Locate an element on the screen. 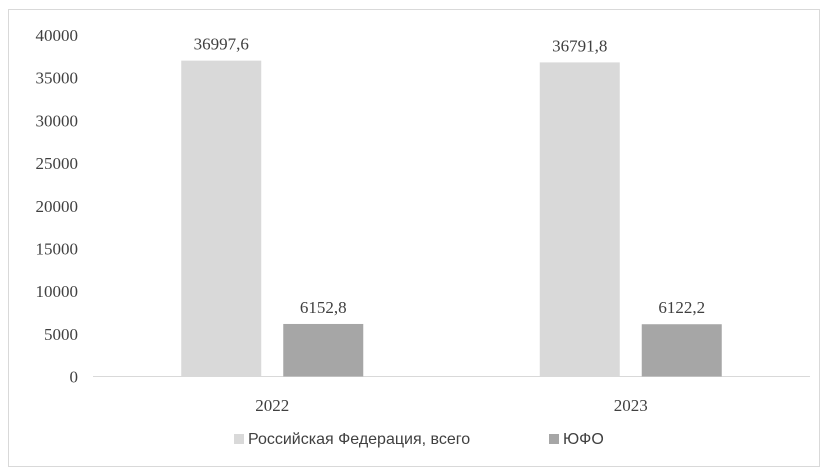 This screenshot has width=822, height=469. data-label: 36997,6 is located at coordinates (221, 44).